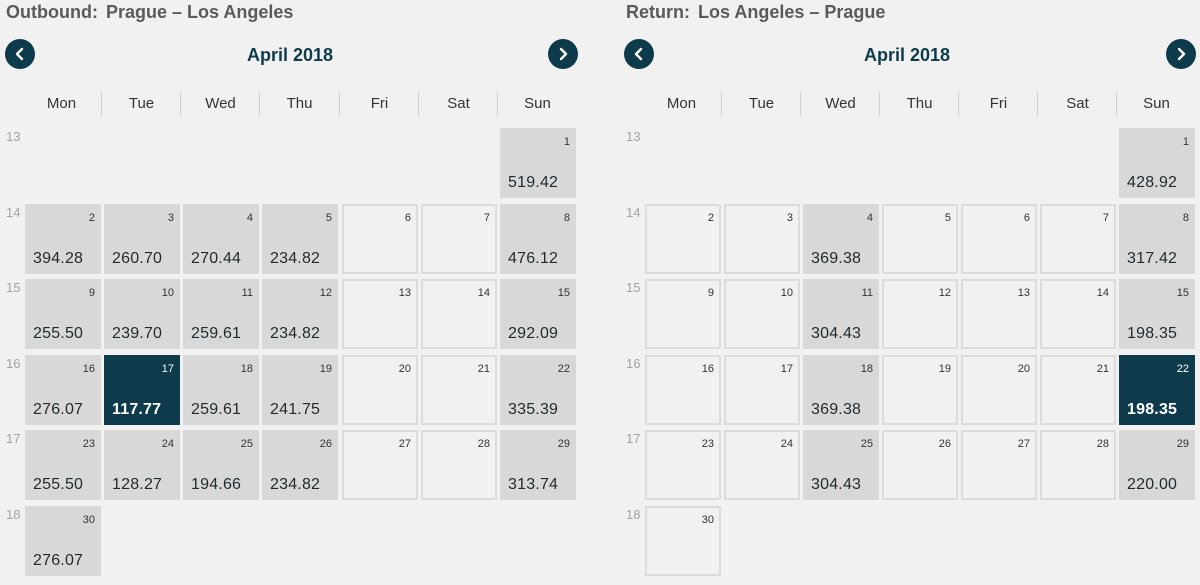  What do you see at coordinates (710, 218) in the screenshot?
I see `day-number: 2` at bounding box center [710, 218].